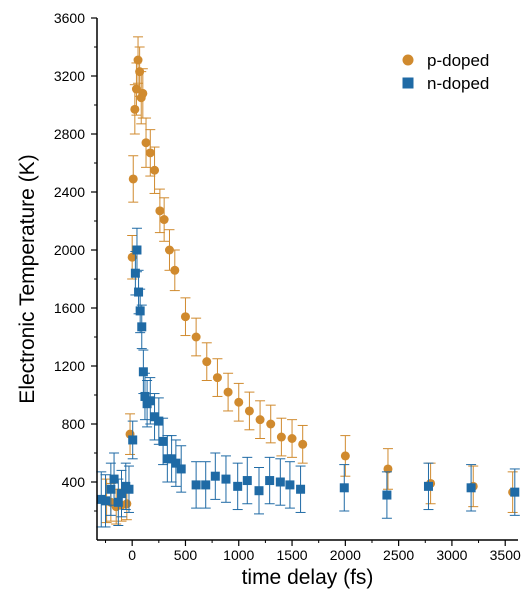  Describe the element at coordinates (69, 134) in the screenshot. I see `y-tick-label: 2800` at that location.